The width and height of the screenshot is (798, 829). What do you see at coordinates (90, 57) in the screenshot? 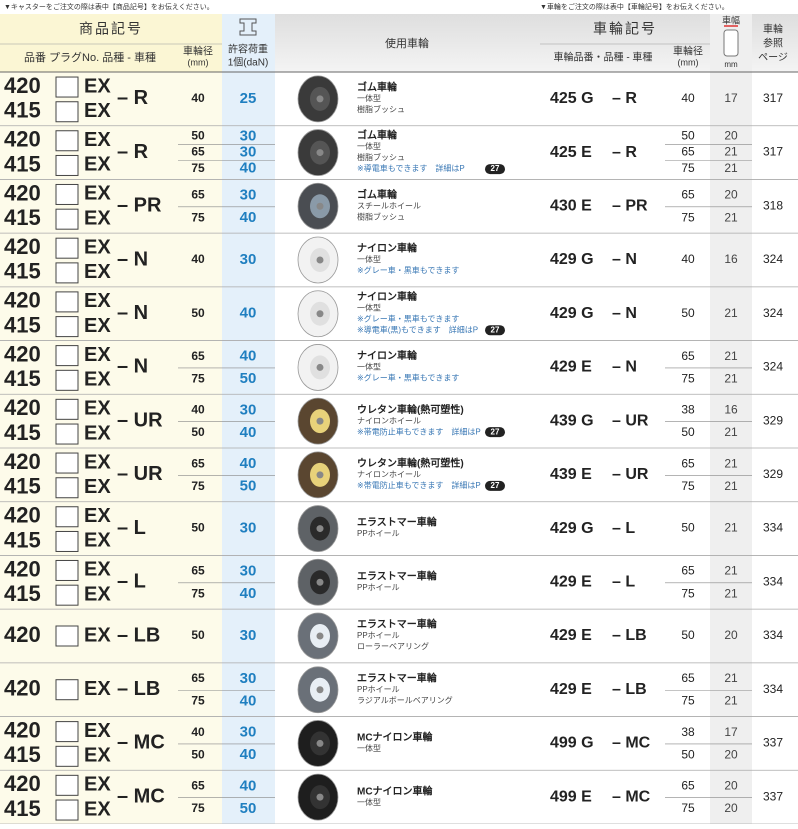
I see `header: 品番 プラグNo. 品種 - 車種` at bounding box center [90, 57].